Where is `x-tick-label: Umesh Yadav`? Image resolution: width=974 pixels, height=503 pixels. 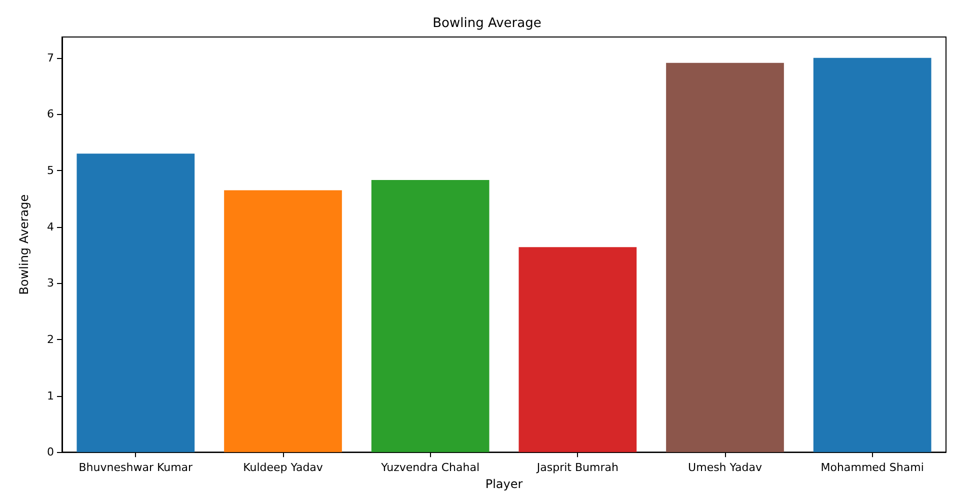 x-tick-label: Umesh Yadav is located at coordinates (725, 467).